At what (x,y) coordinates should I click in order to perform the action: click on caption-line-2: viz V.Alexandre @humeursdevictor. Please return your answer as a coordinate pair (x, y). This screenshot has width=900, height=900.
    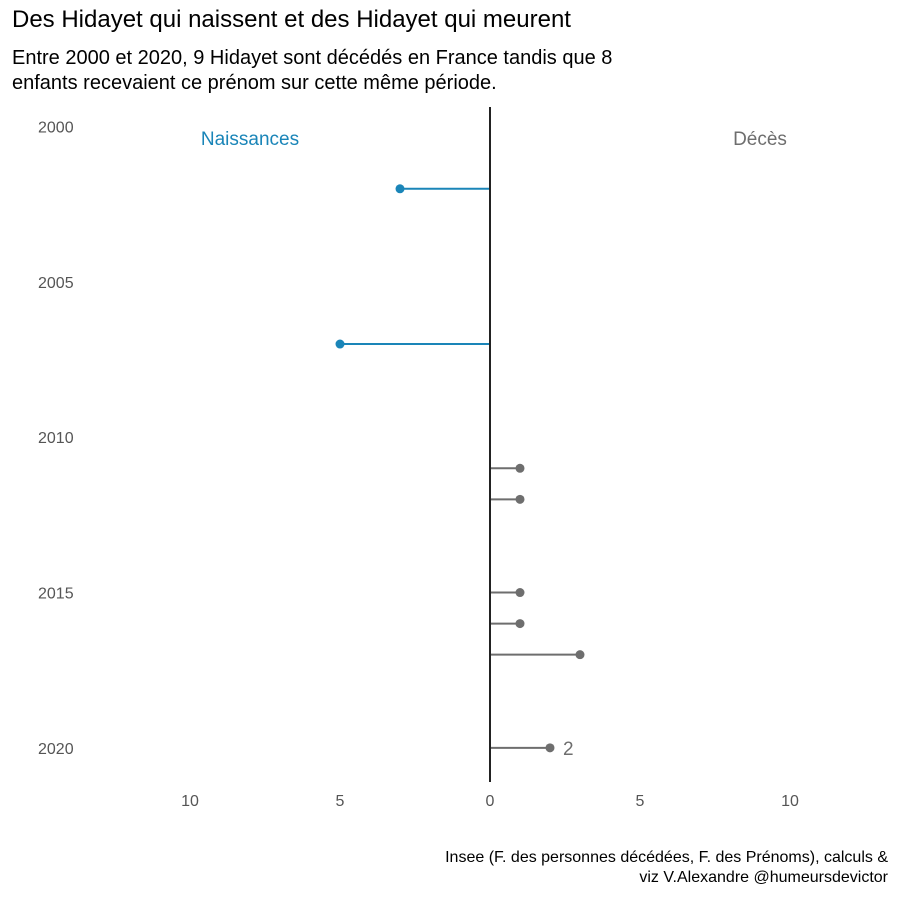
    Looking at the image, I should click on (763, 877).